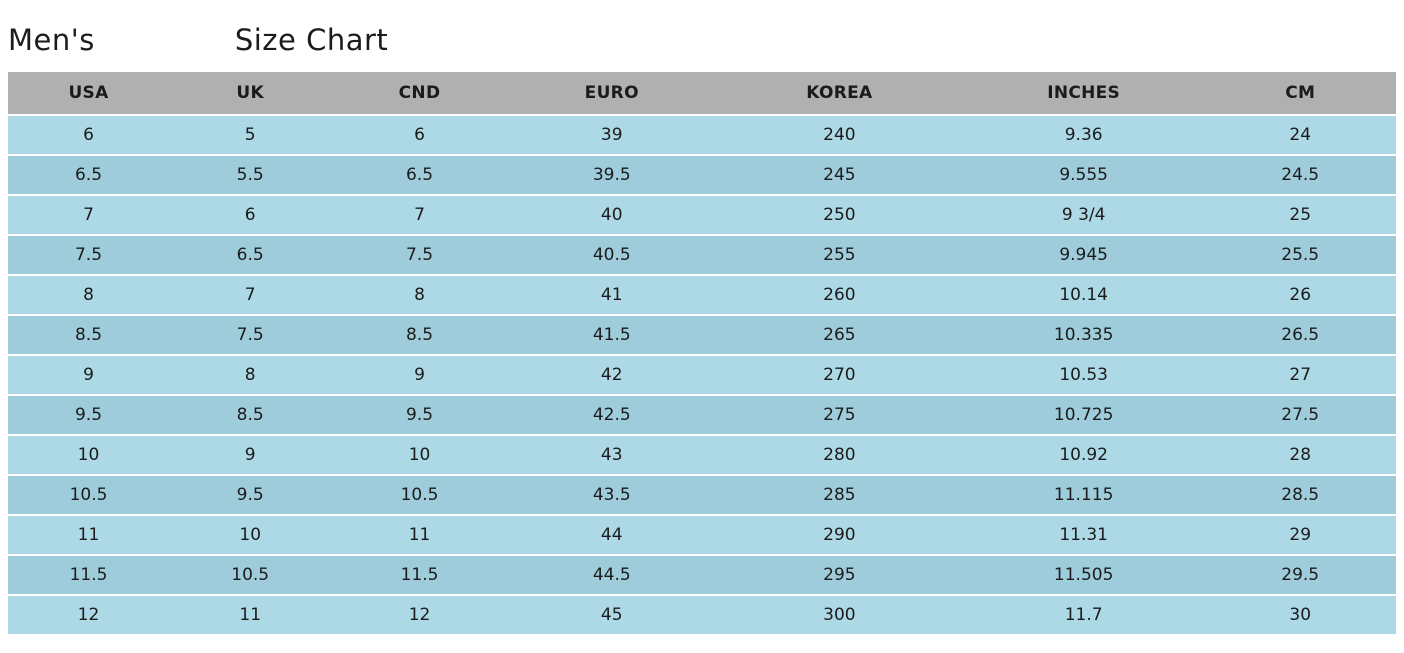 The width and height of the screenshot is (1404, 653). Describe the element at coordinates (839, 374) in the screenshot. I see `table-cell: 270` at that location.